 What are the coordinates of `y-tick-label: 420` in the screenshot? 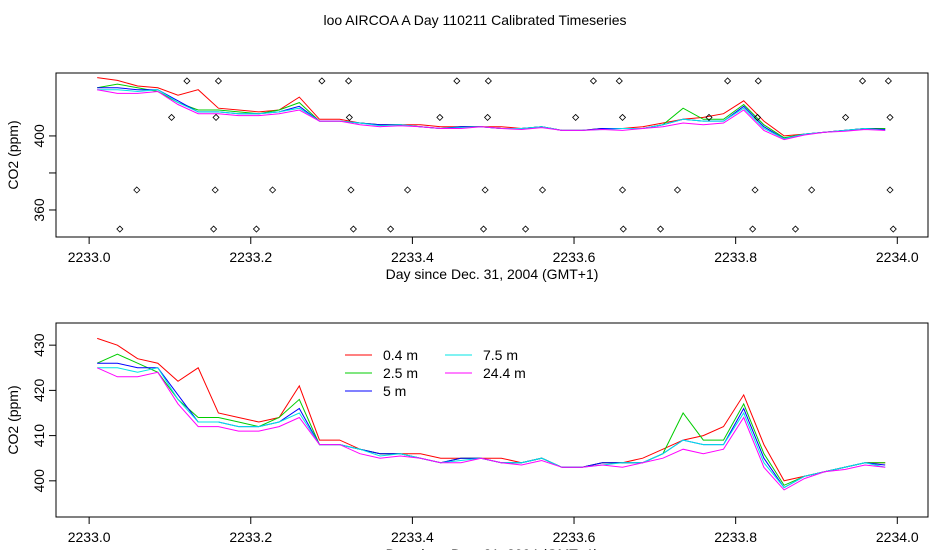 It's located at (39, 390).